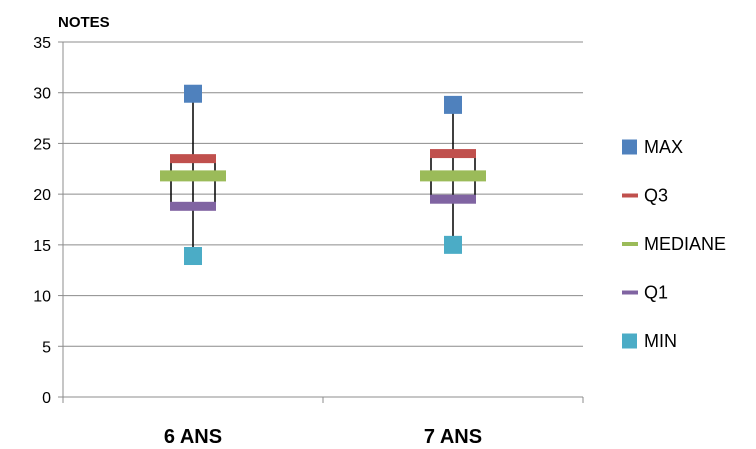  What do you see at coordinates (42, 195) in the screenshot?
I see `y-tick-label: 20` at bounding box center [42, 195].